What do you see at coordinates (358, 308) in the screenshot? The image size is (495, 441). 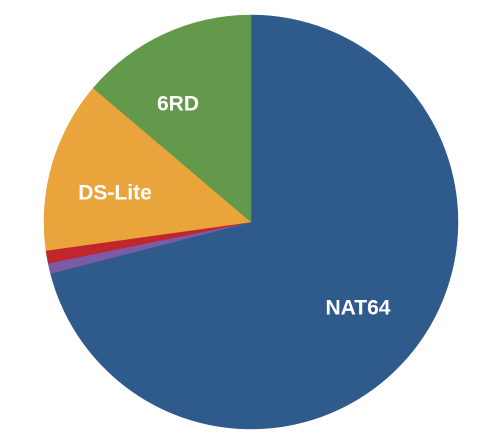 I see `pie-label-nat64: NAT64` at bounding box center [358, 308].